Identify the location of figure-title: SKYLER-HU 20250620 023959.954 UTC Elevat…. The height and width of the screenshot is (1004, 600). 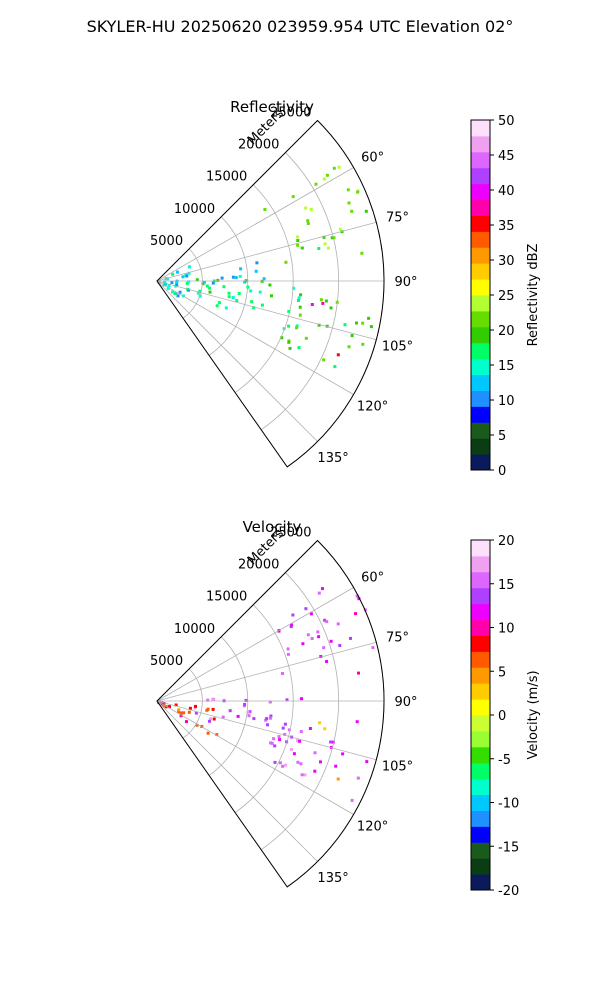
(300, 26).